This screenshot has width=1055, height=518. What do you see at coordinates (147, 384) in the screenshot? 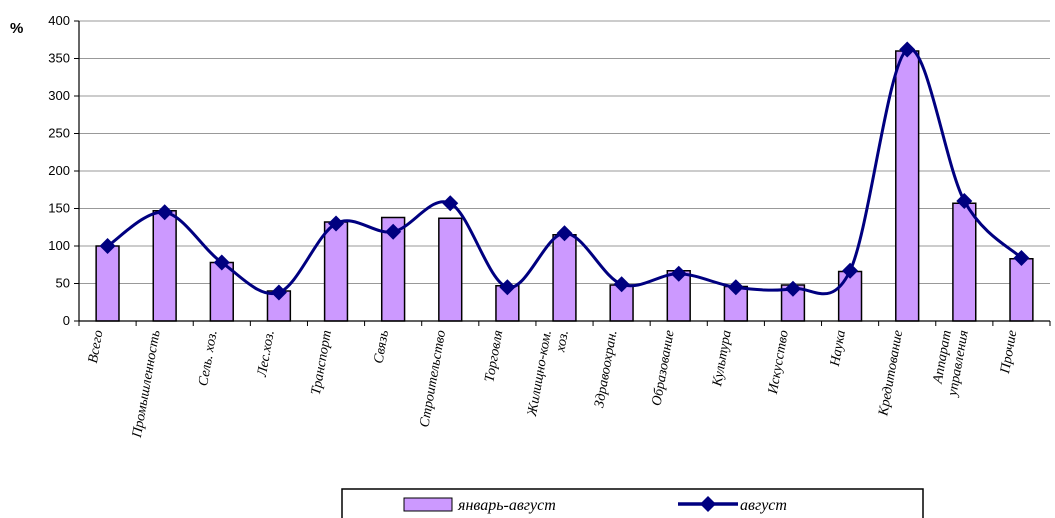
I see `x-tick-label: Промышленность` at bounding box center [147, 384].